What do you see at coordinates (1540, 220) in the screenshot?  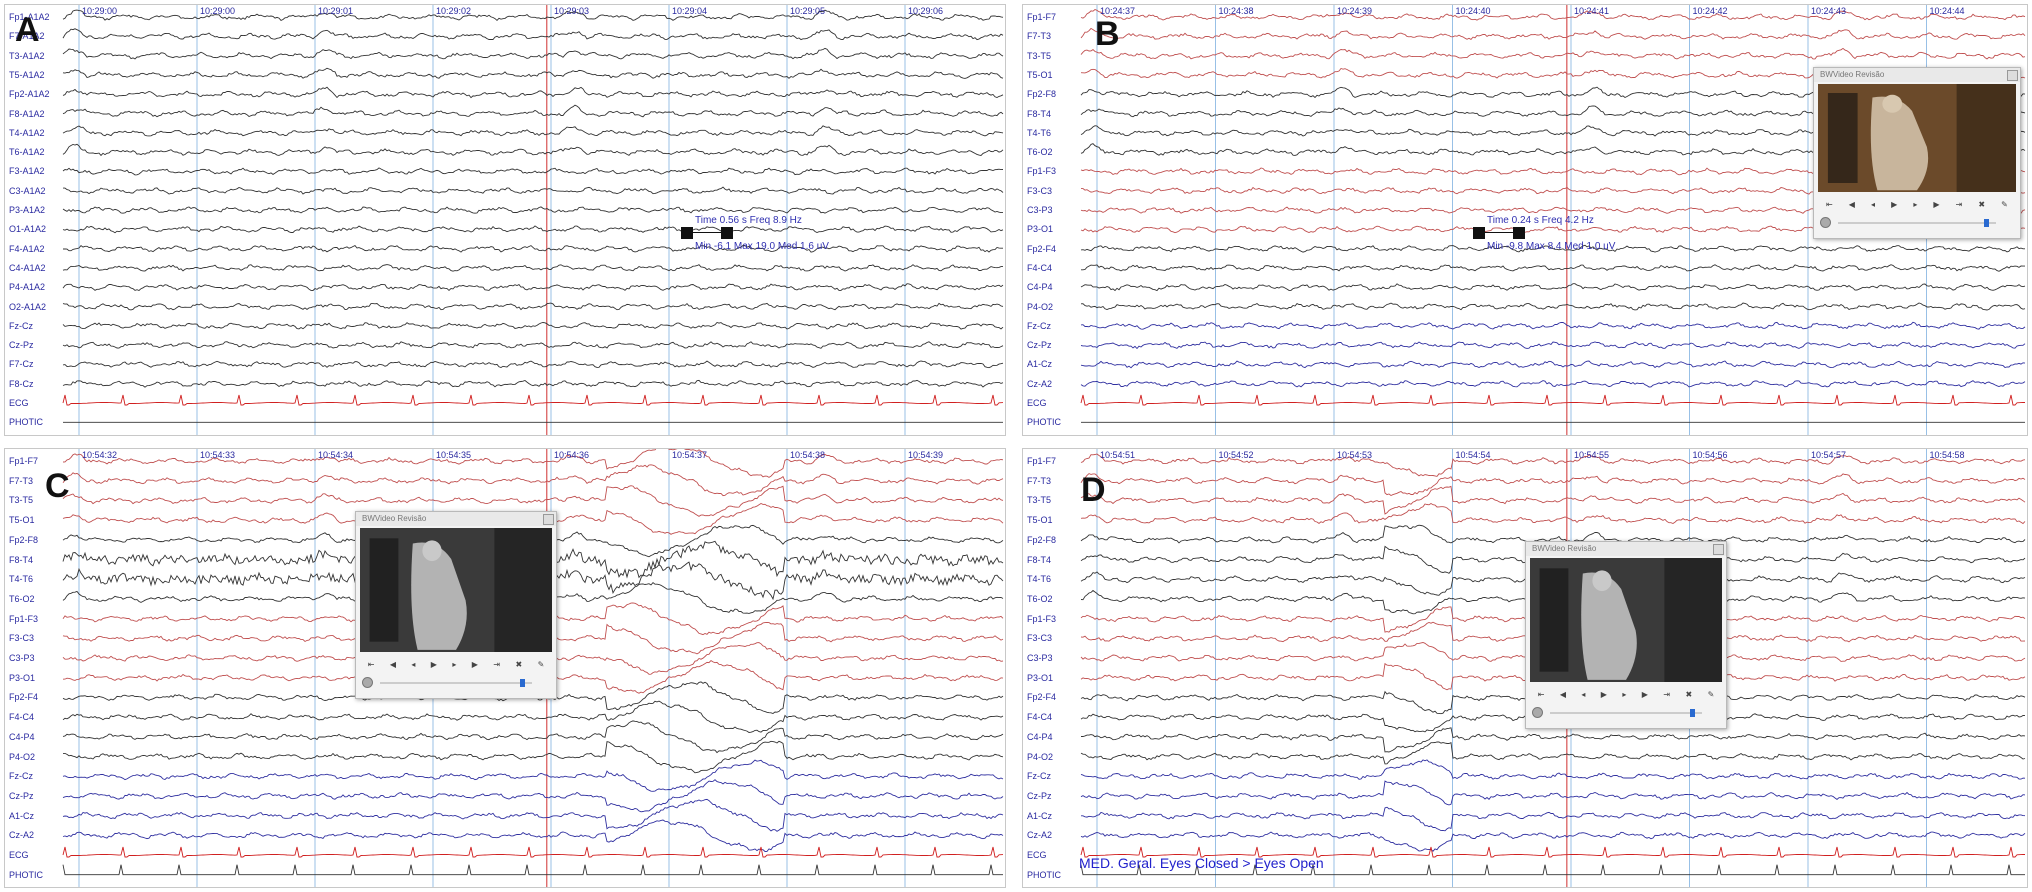 I see `measure-readout-time: Time 0.24 s Freq 4.2 Hz` at bounding box center [1540, 220].